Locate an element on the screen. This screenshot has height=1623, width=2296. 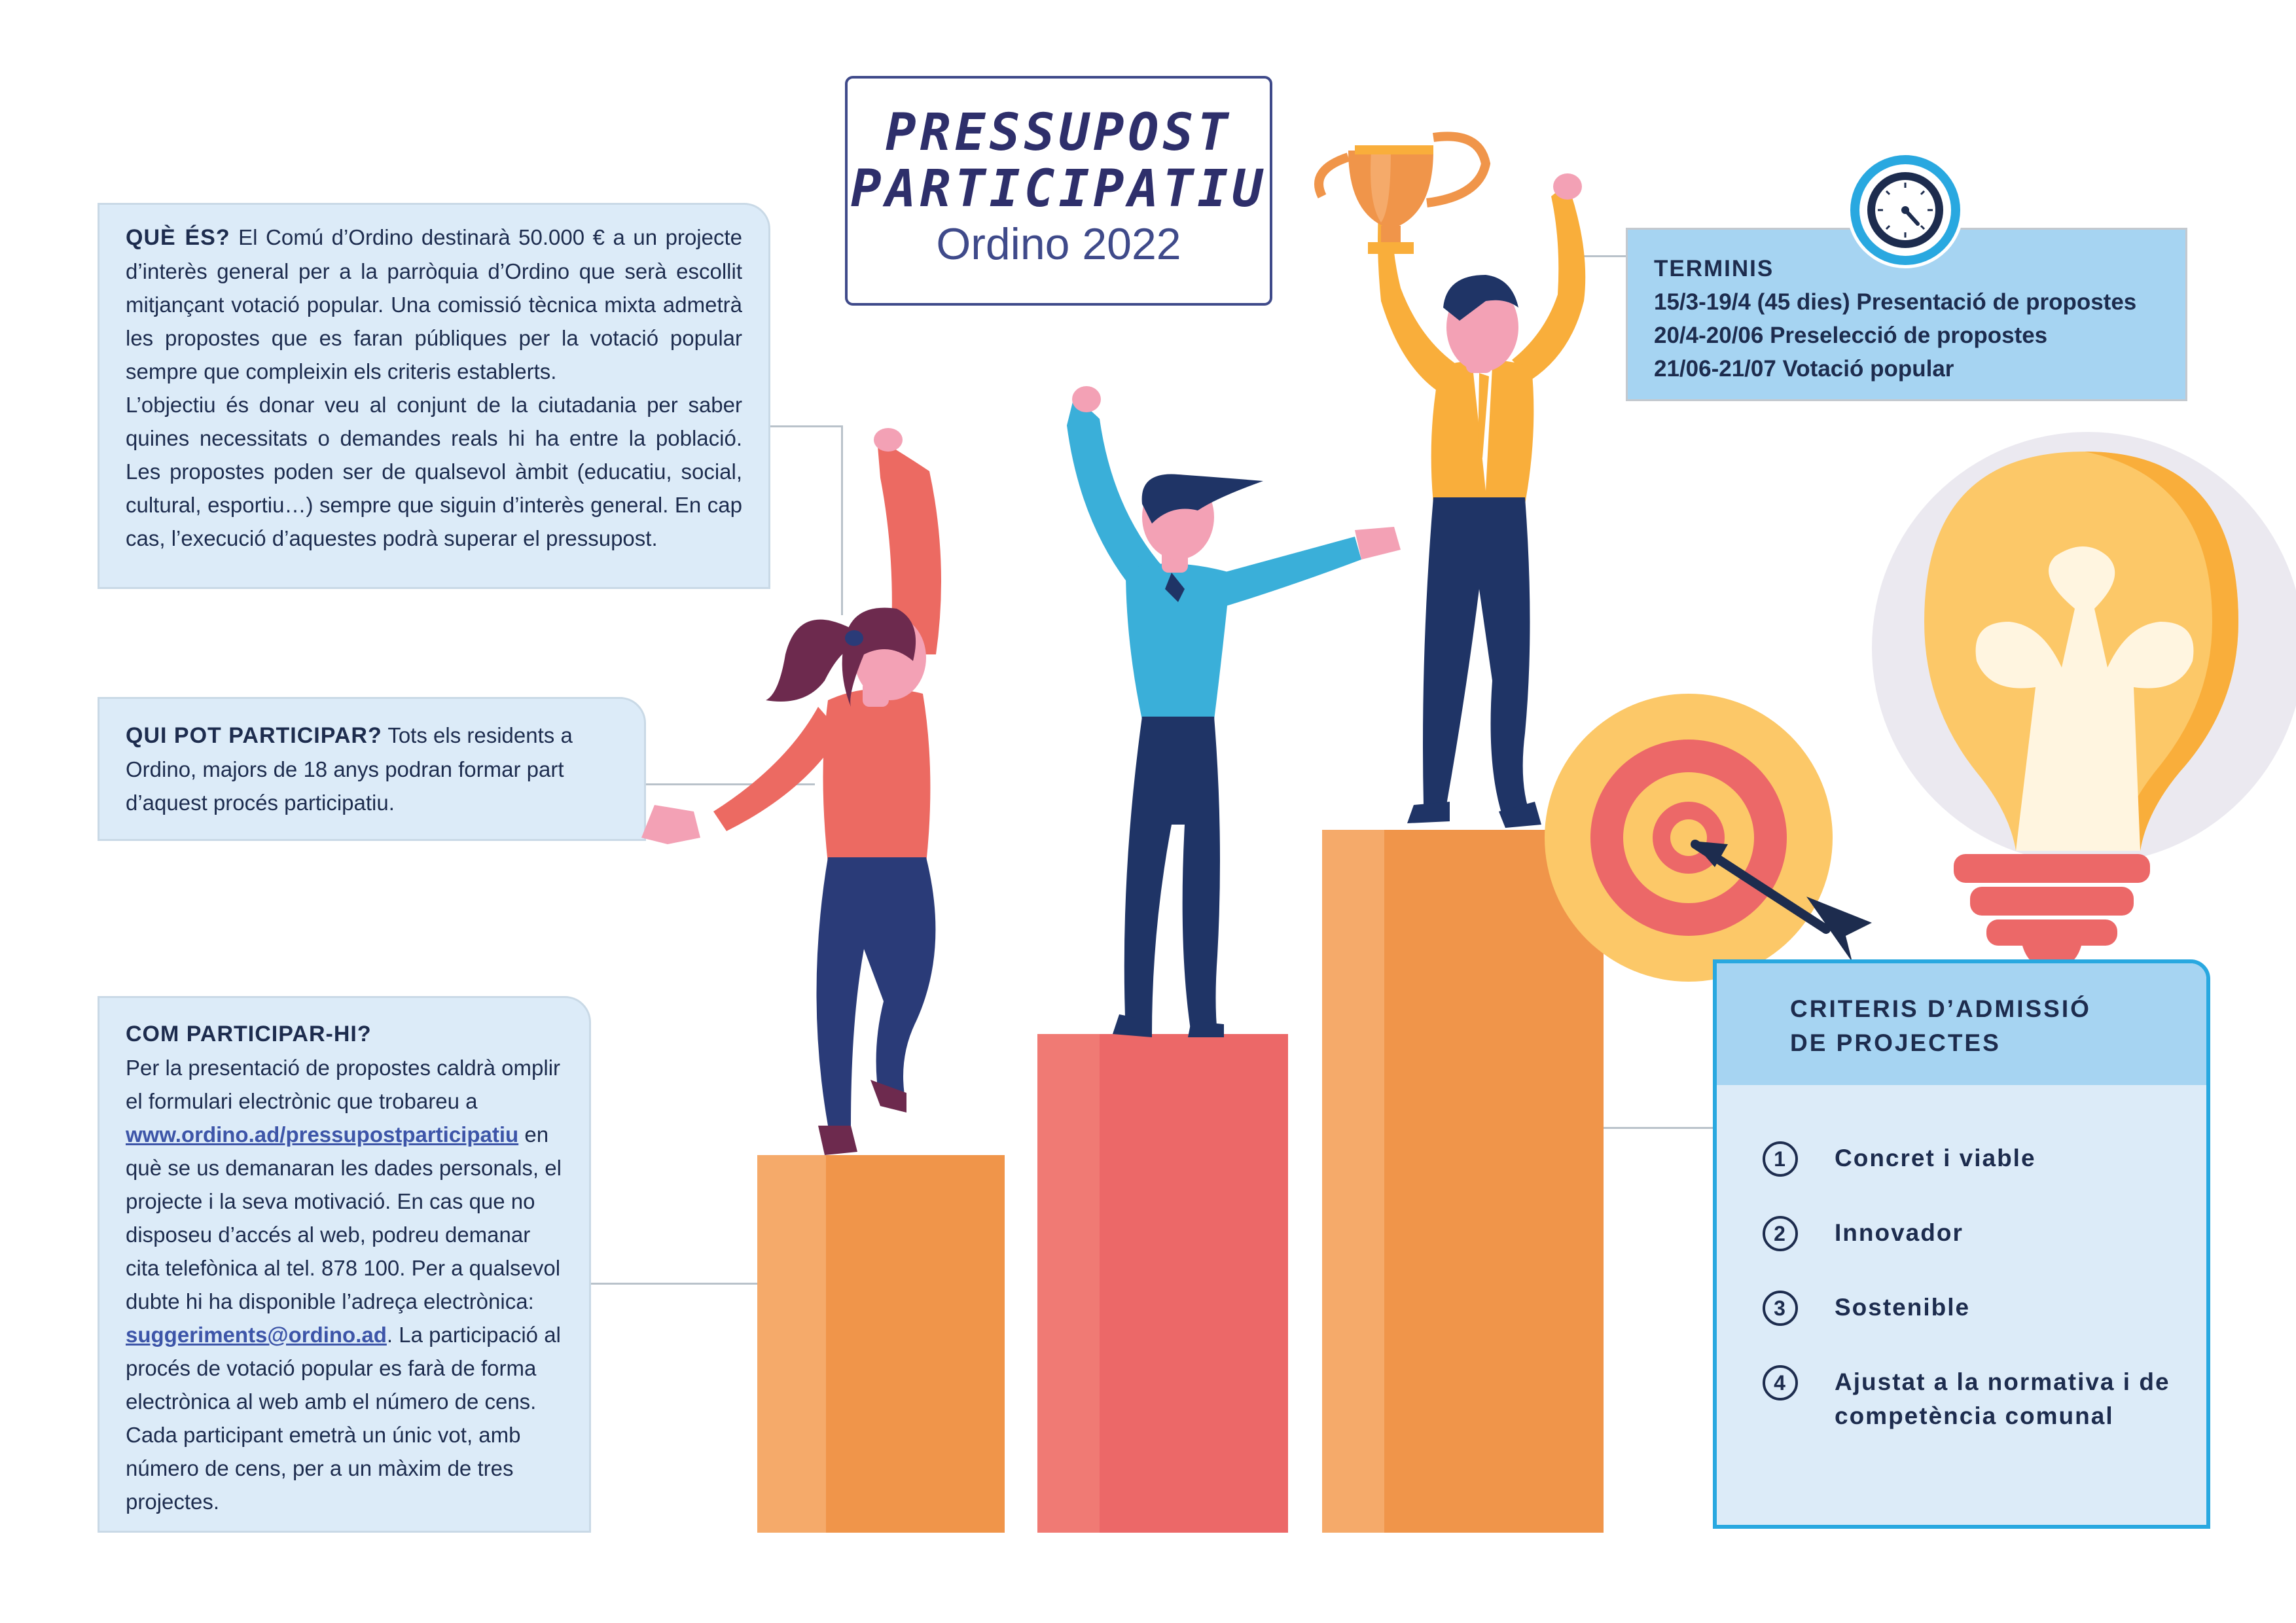
title-line-2: PARTICIPATIU is located at coordinates (1058, 189).